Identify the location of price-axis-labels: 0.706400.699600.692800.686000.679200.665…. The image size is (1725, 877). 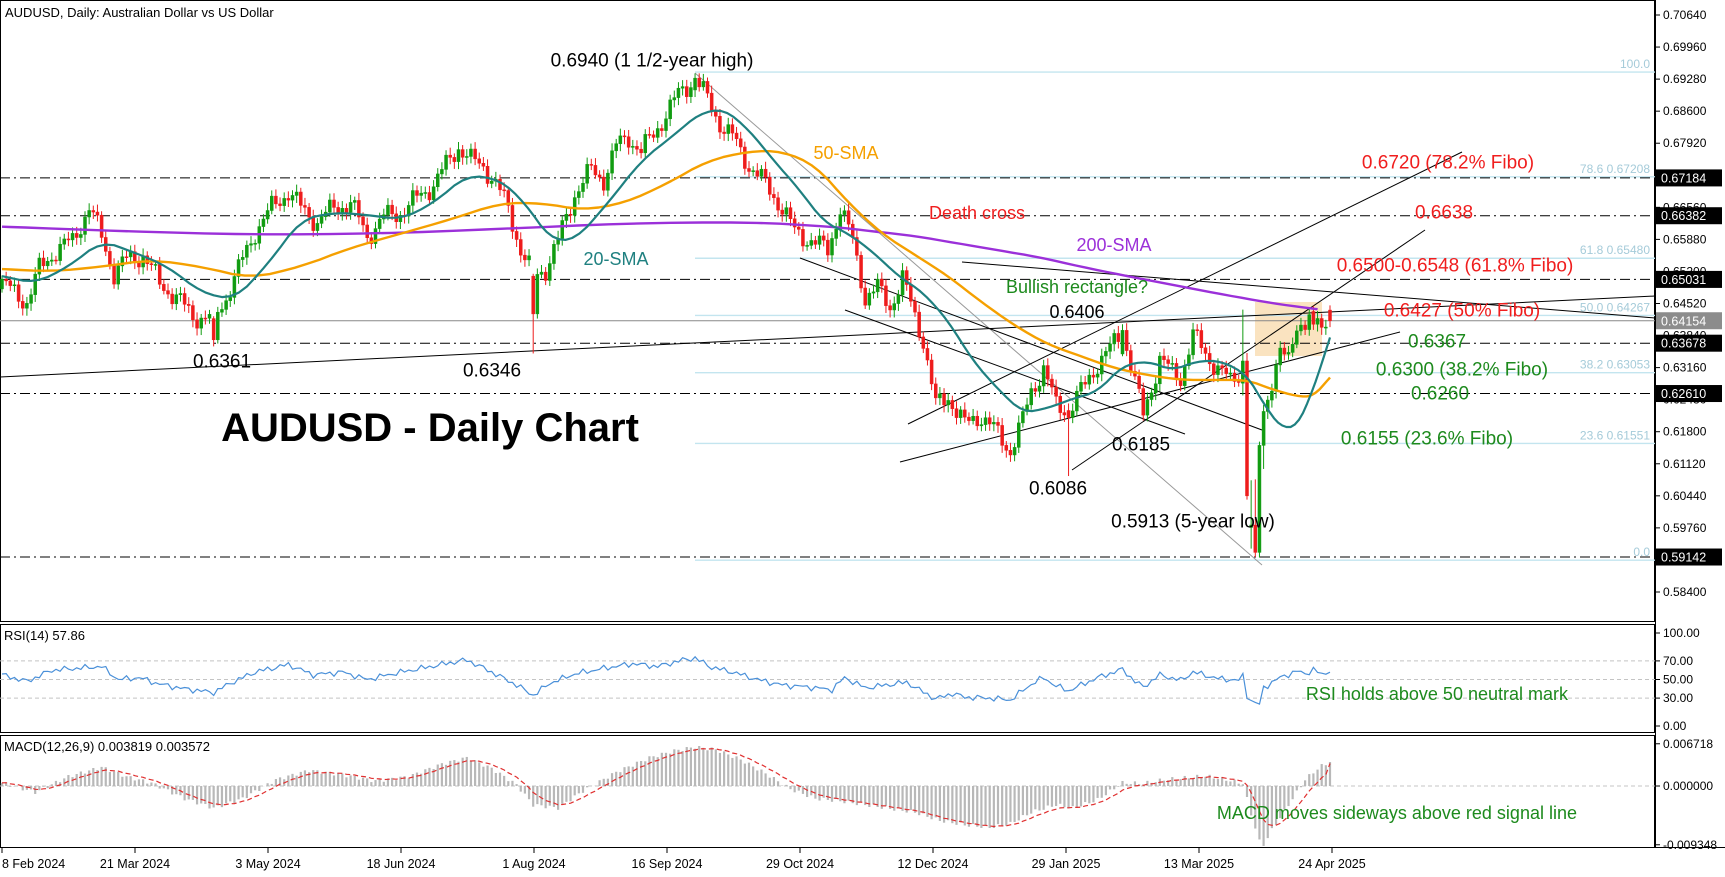
(1688, 303).